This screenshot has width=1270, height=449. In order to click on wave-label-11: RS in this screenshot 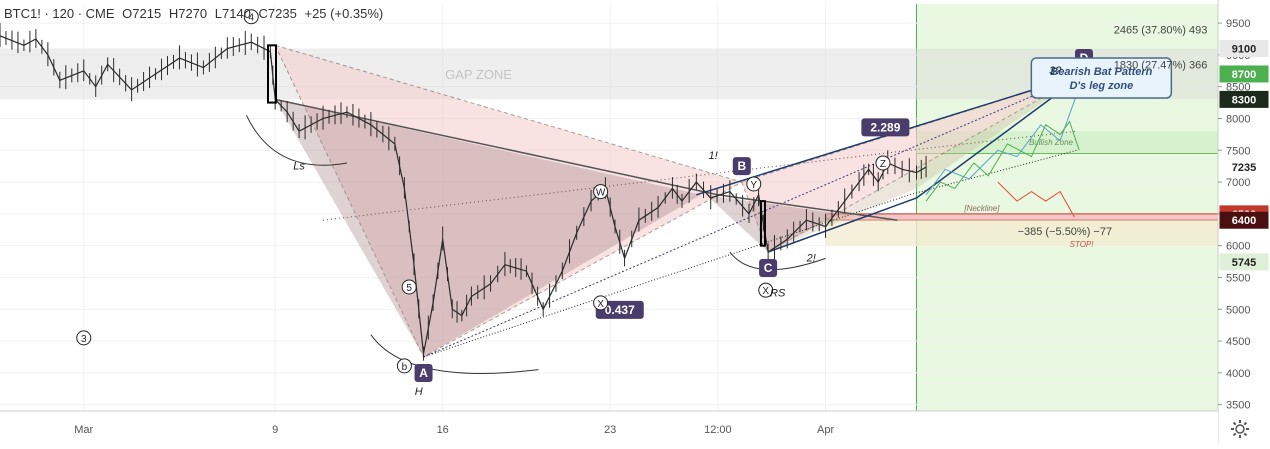, I will do `click(778, 294)`.